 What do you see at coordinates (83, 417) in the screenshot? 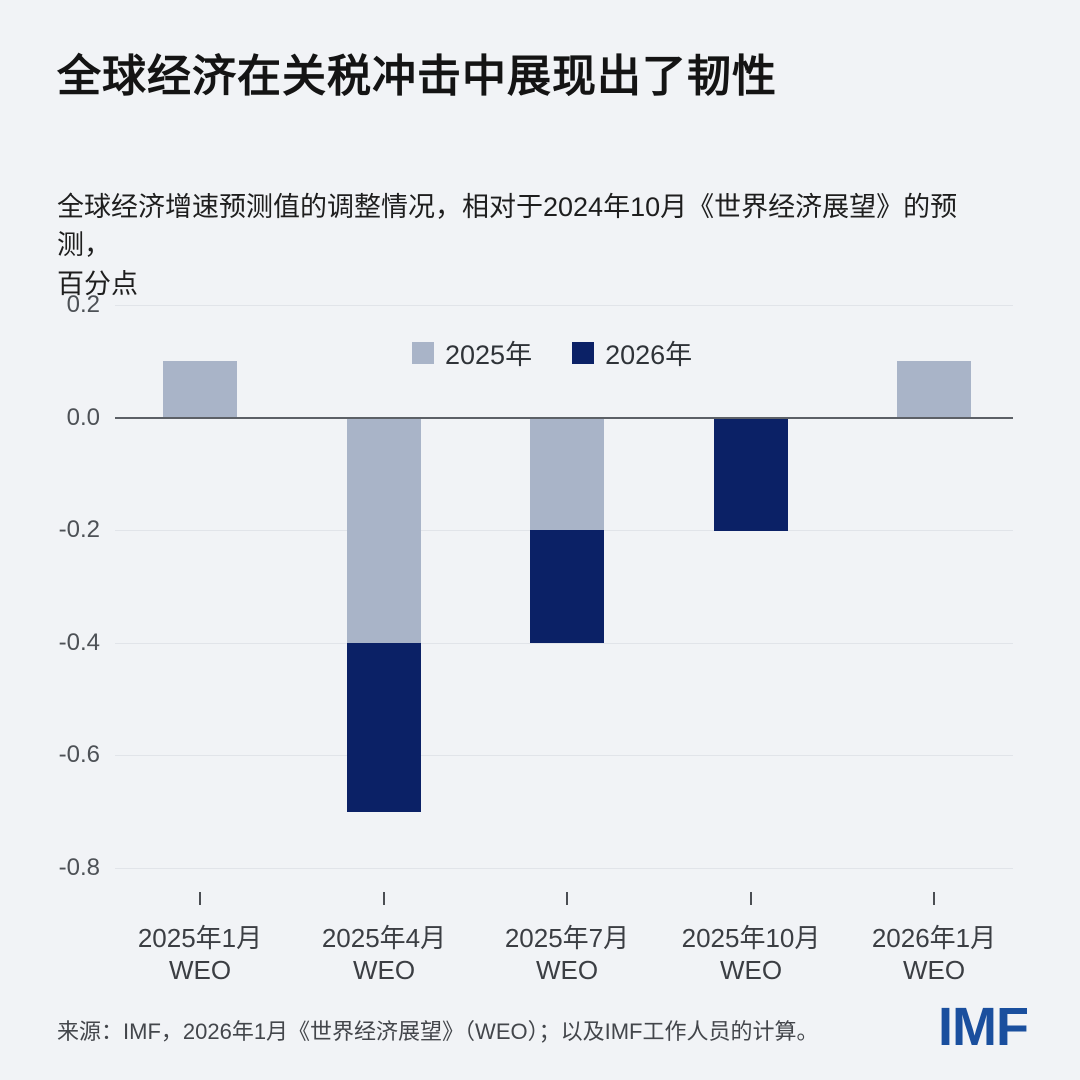
I see `y-axis-label: 0.0` at bounding box center [83, 417].